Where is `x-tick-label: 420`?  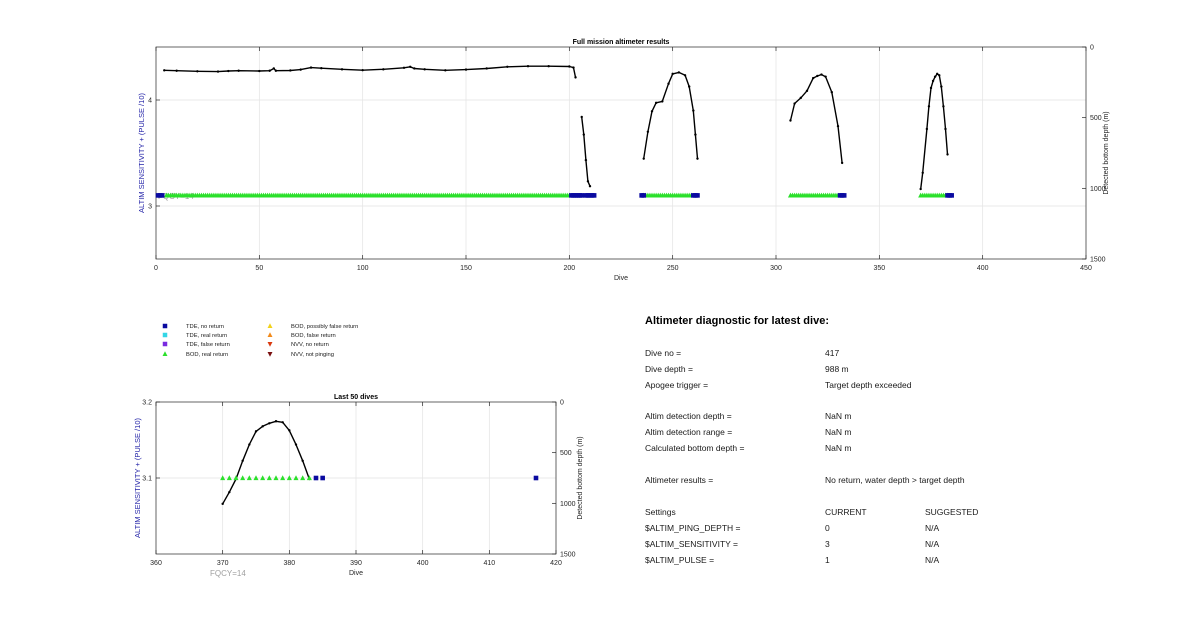 x-tick-label: 420 is located at coordinates (556, 563).